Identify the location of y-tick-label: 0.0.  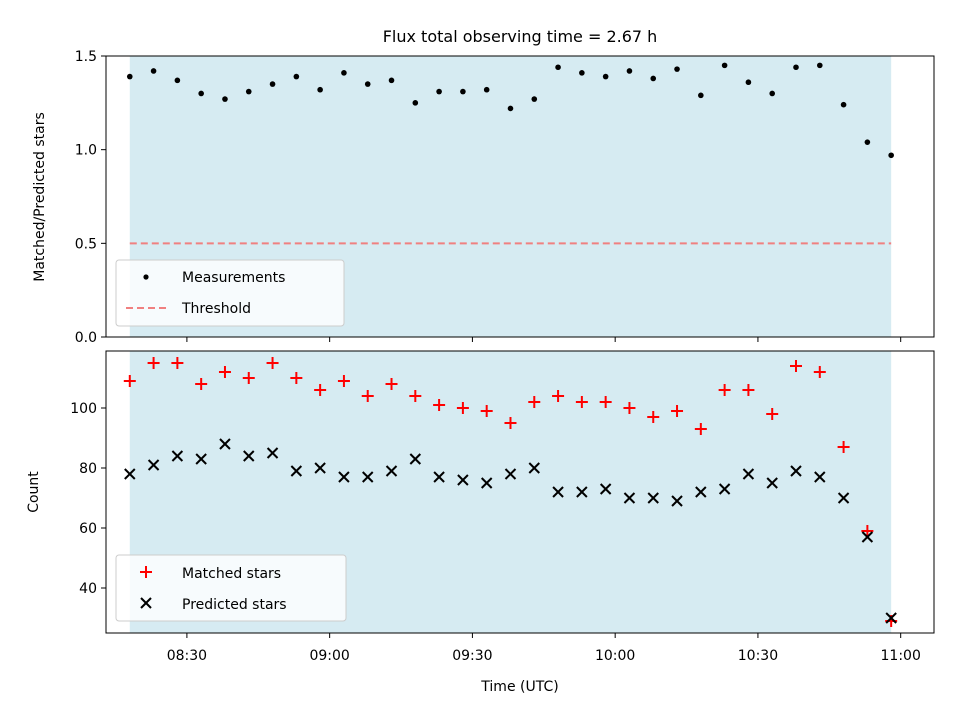
(86, 338).